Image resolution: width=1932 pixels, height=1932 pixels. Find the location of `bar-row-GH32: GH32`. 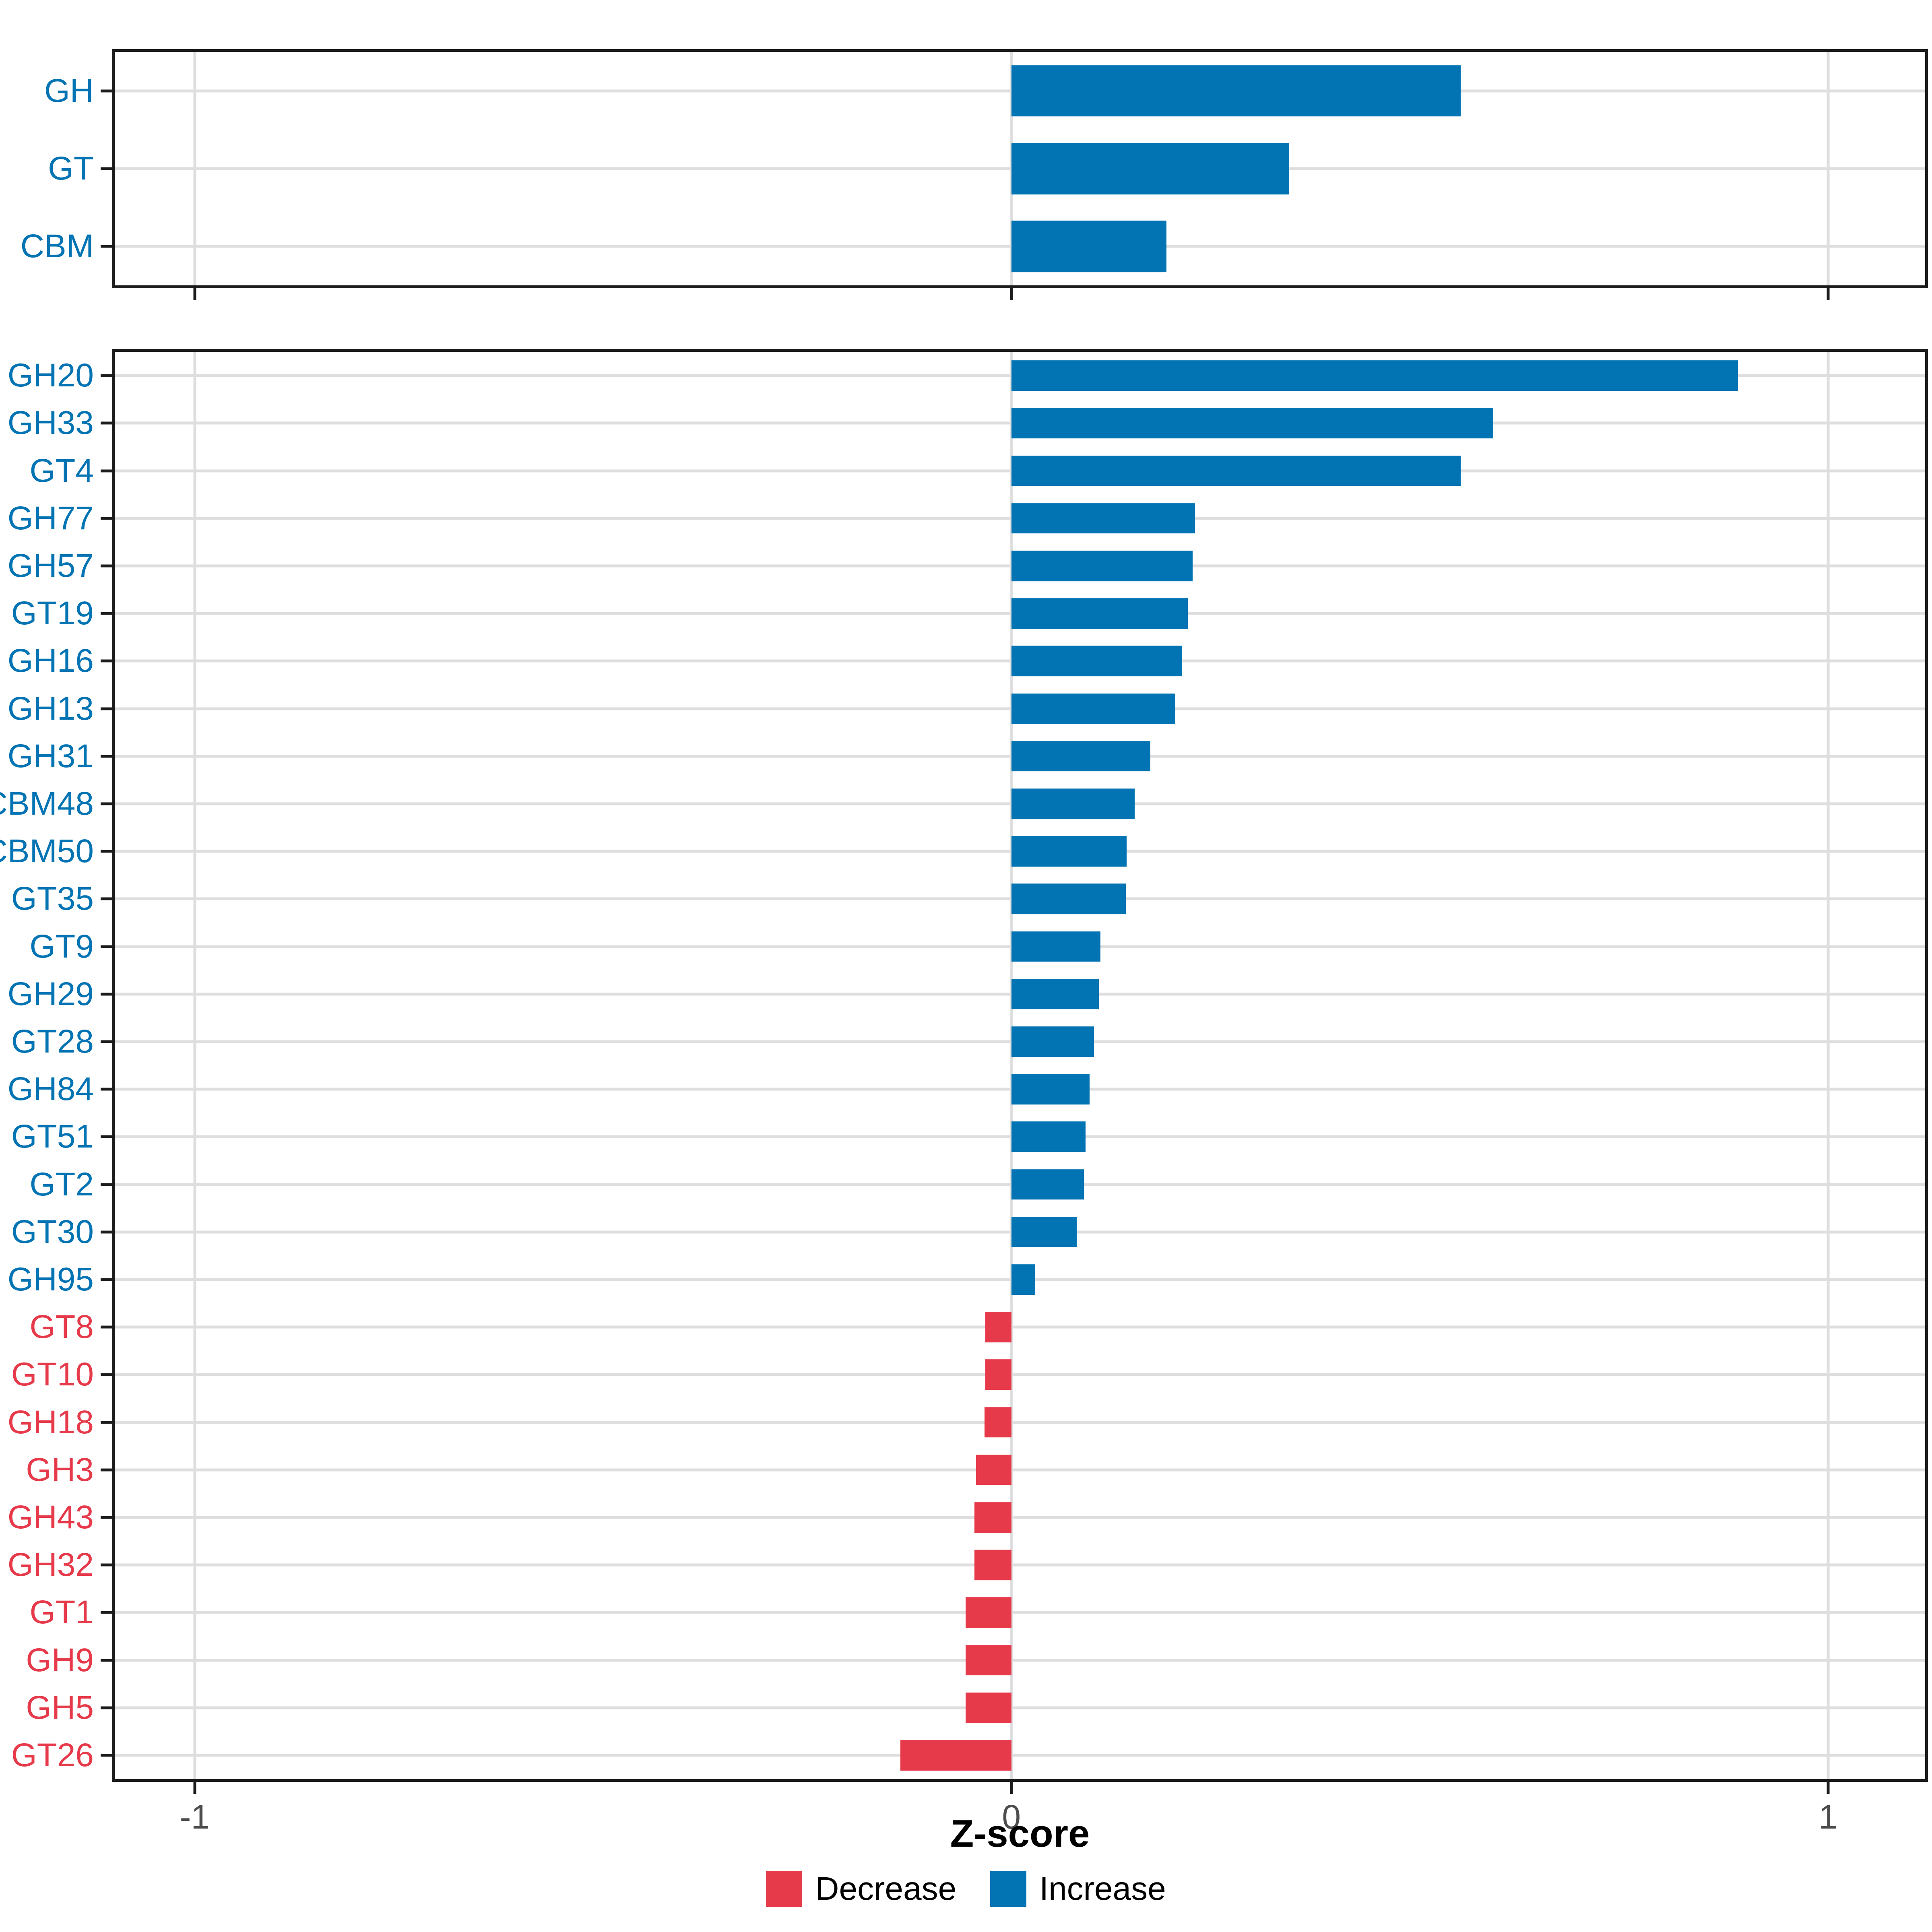

bar-row-GH32: GH32 is located at coordinates (966, 1565).